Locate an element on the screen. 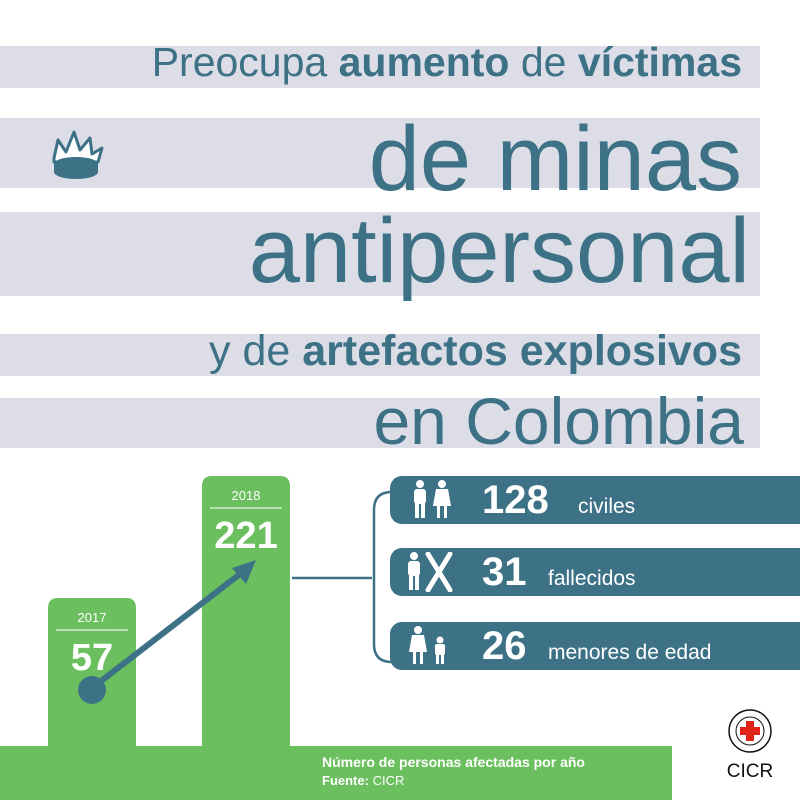 Image resolution: width=800 pixels, height=800 pixels. title-emphasis: víctimas is located at coordinates (659, 62).